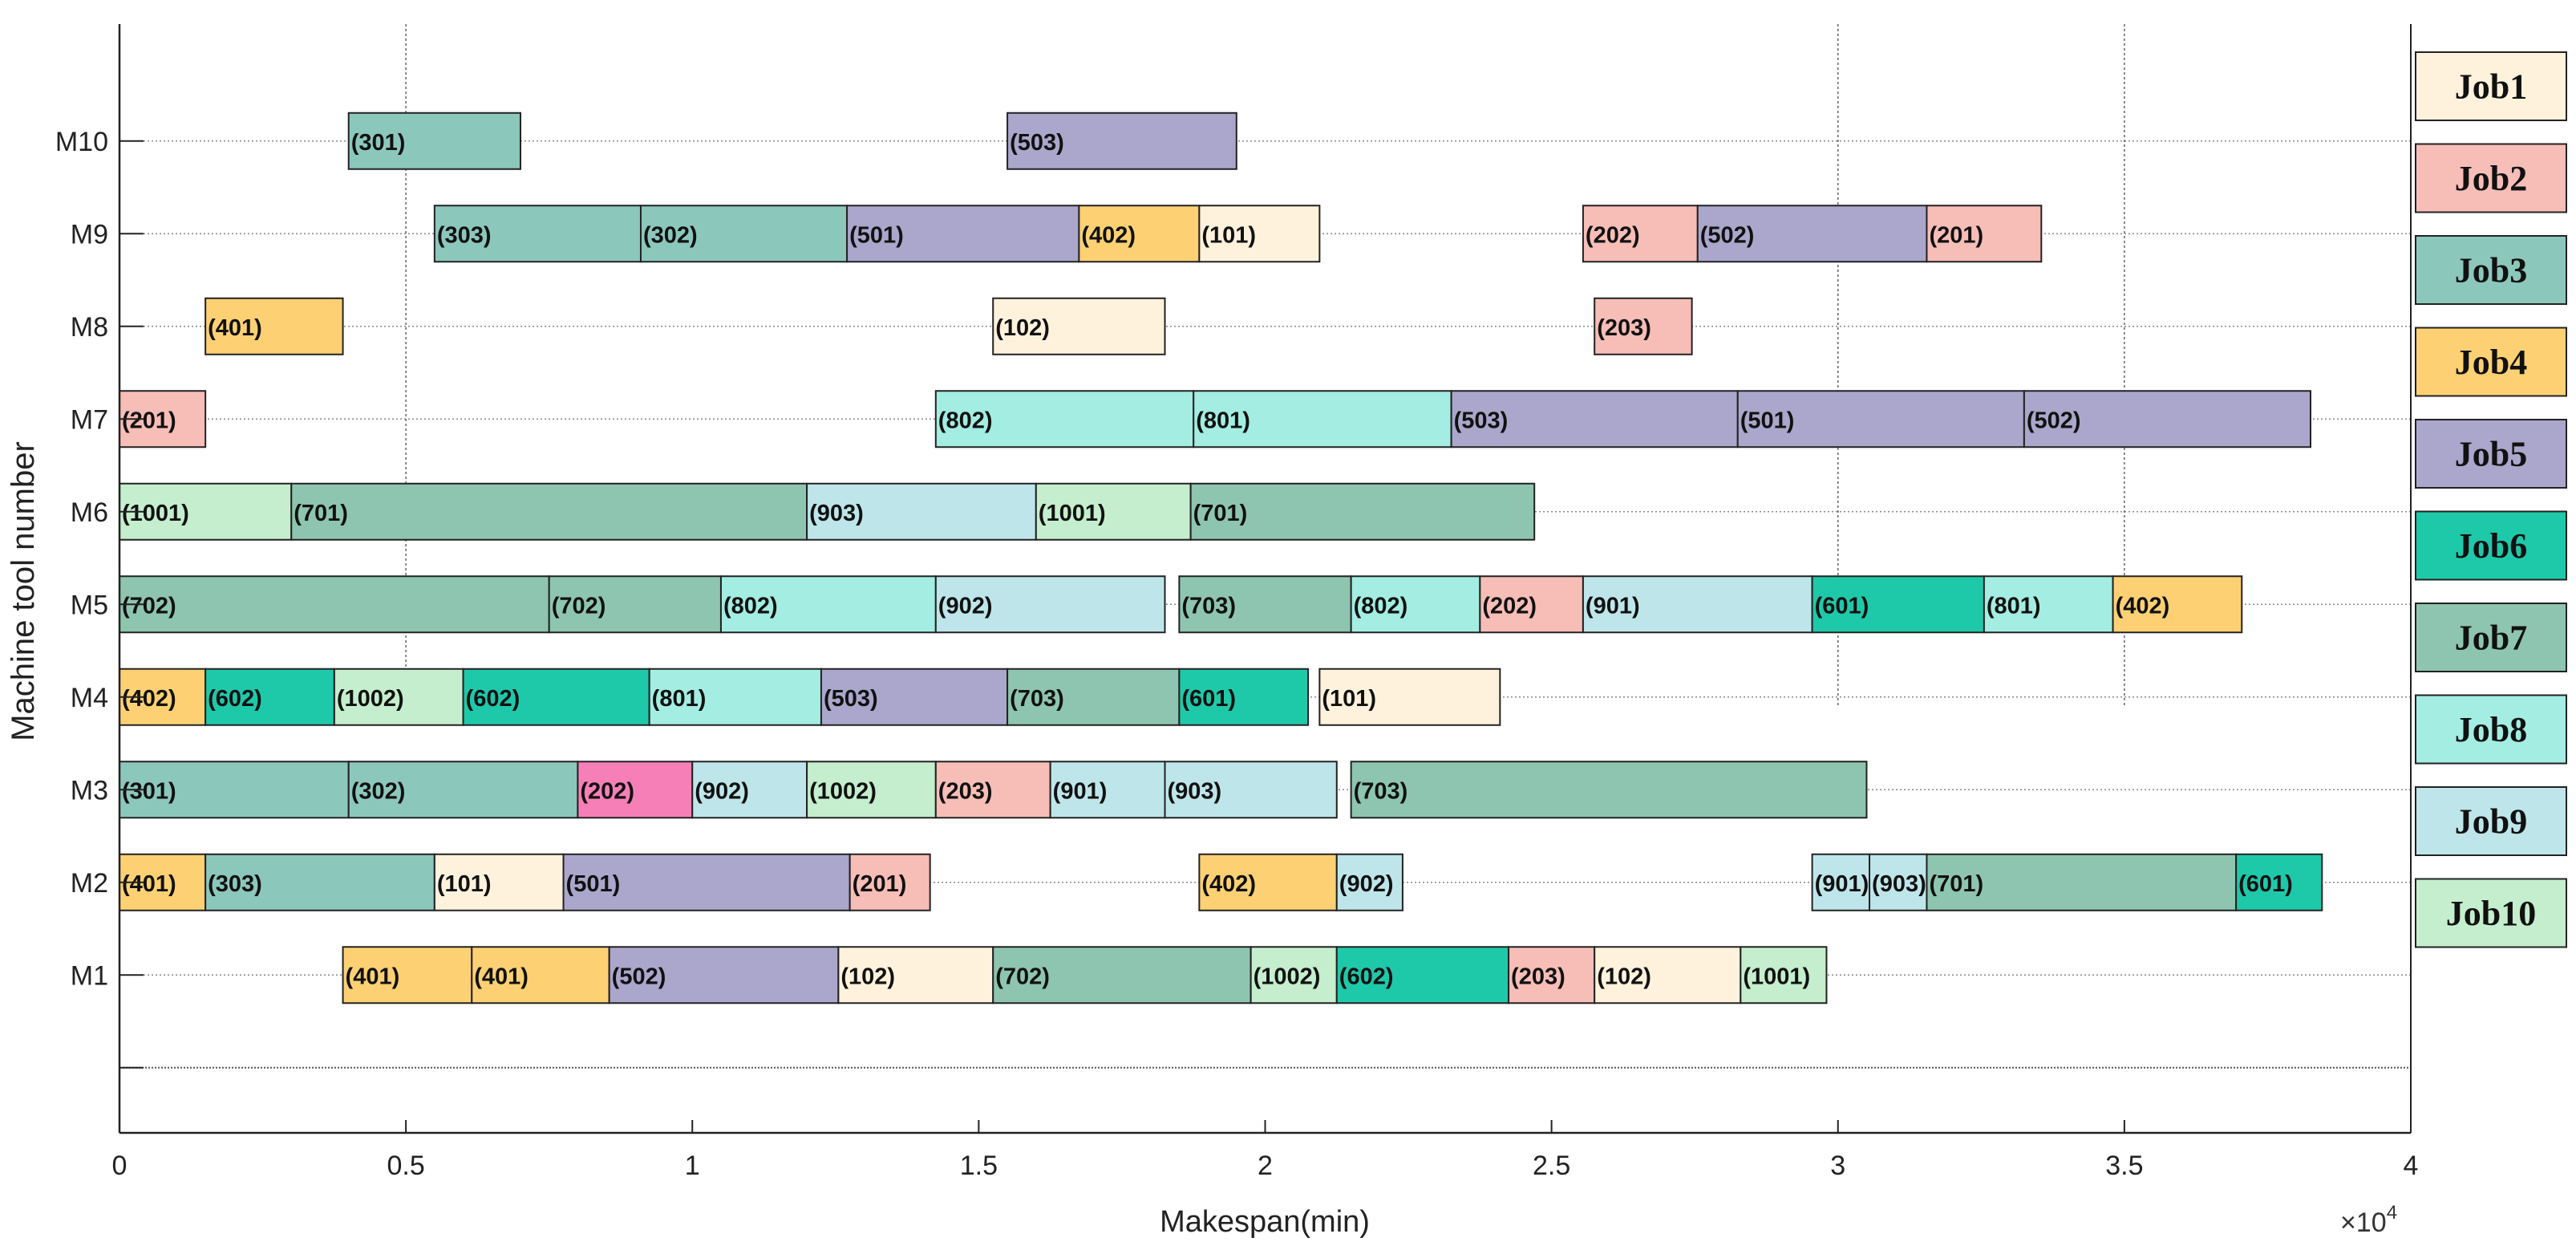 The width and height of the screenshot is (2576, 1250). I want to click on task-label: (302), so click(378, 791).